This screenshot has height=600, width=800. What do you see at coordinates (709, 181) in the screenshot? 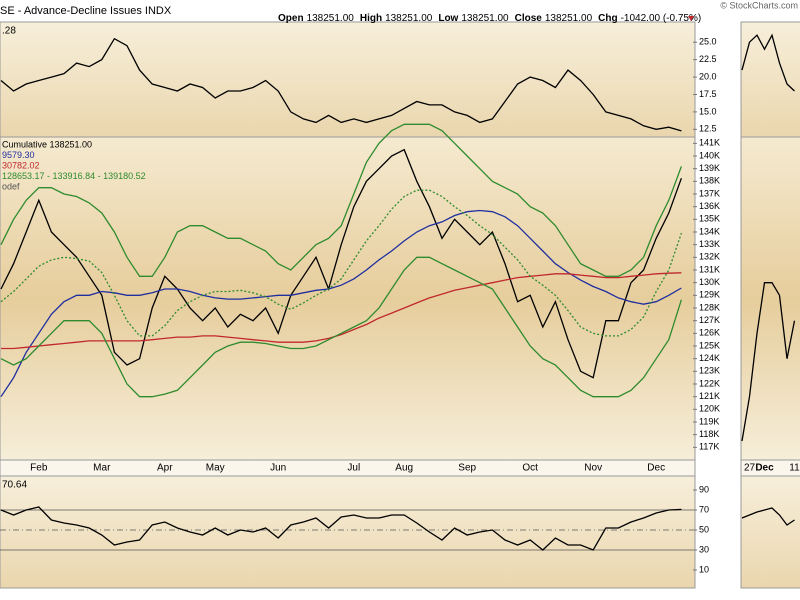
I see `y-tick-label: 138K` at bounding box center [709, 181].